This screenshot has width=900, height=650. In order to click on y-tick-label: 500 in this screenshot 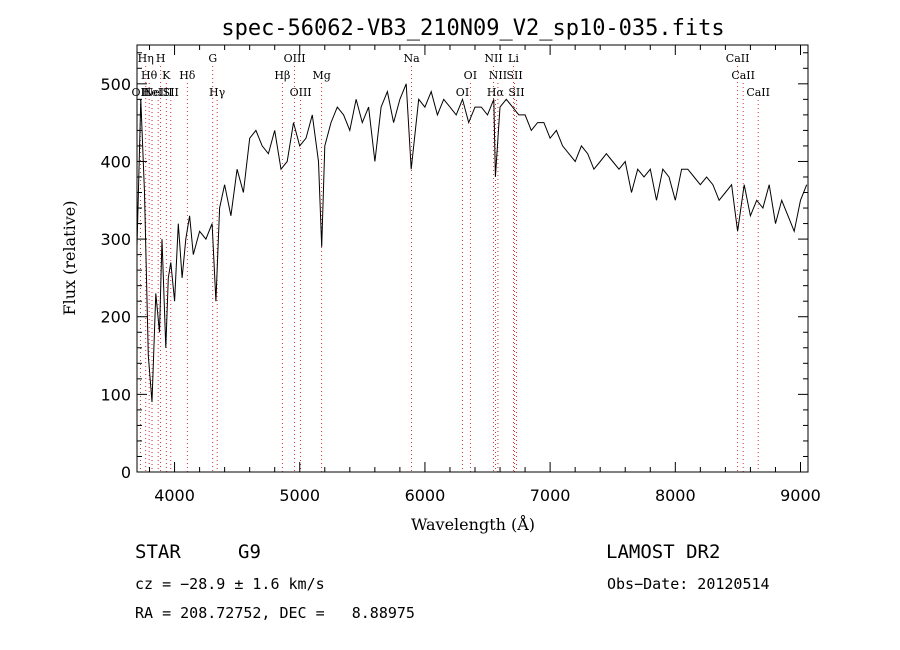, I will do `click(115, 84)`.